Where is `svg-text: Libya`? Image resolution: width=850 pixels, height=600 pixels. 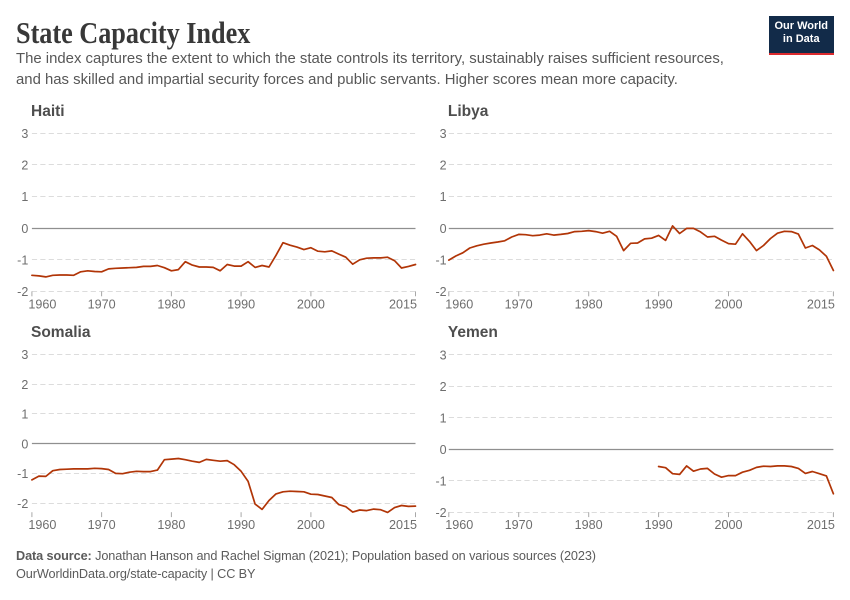
svg-text: Libya is located at coordinates (468, 111).